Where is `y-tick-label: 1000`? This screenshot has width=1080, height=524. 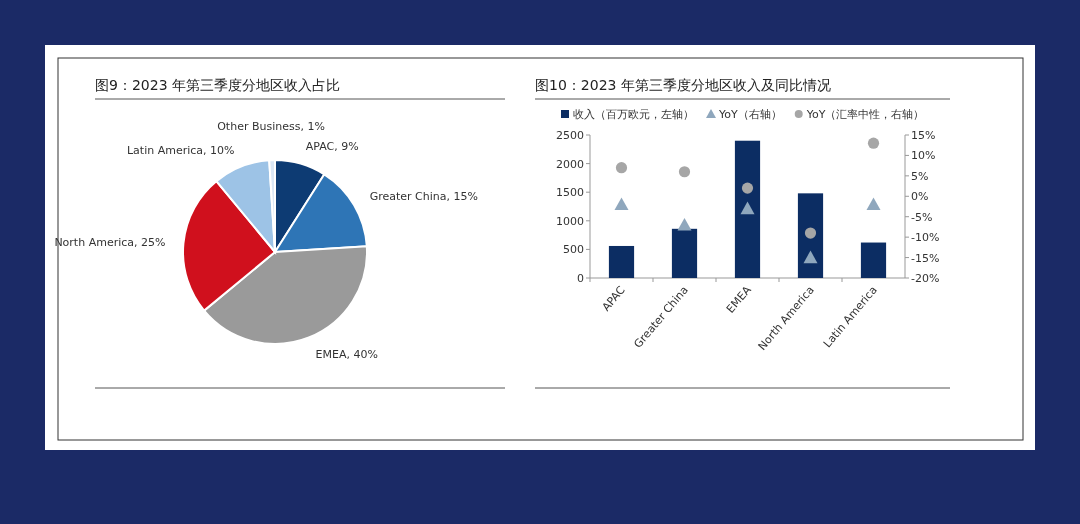
y-tick-label: 1000 is located at coordinates (570, 221).